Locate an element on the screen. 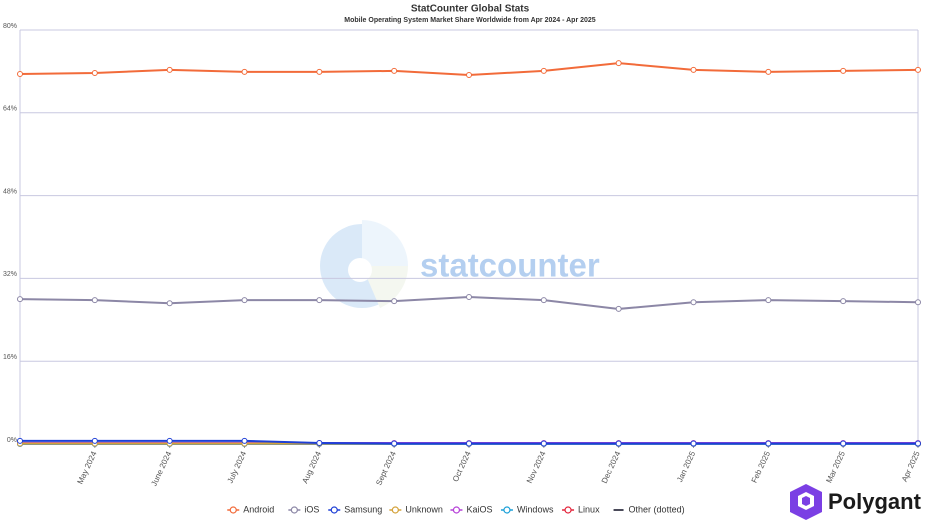  x-tick-label: June 2024 is located at coordinates (161, 468).